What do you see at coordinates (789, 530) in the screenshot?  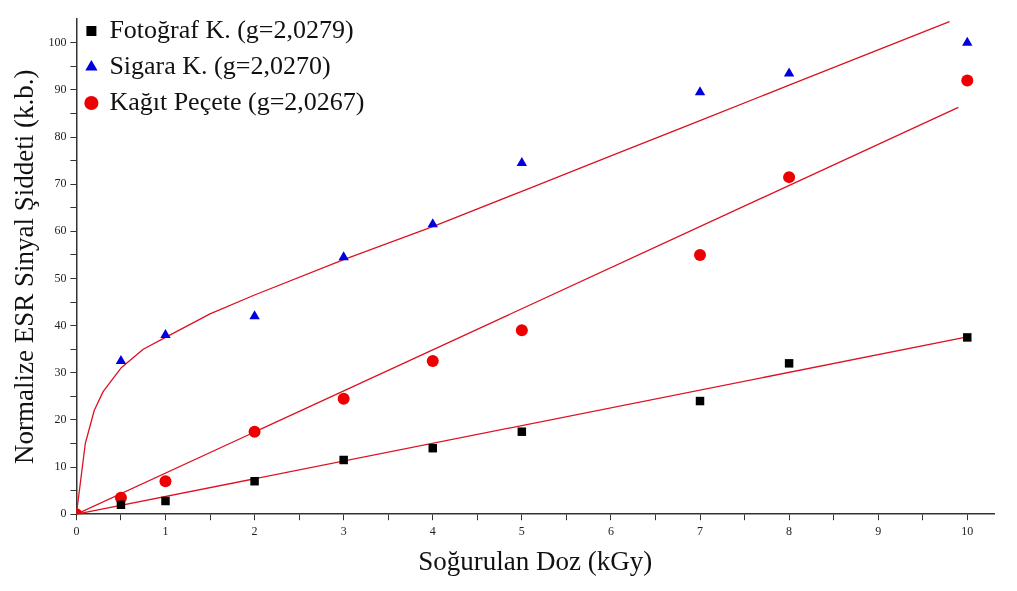 I see `x-tick-label: 8` at bounding box center [789, 530].